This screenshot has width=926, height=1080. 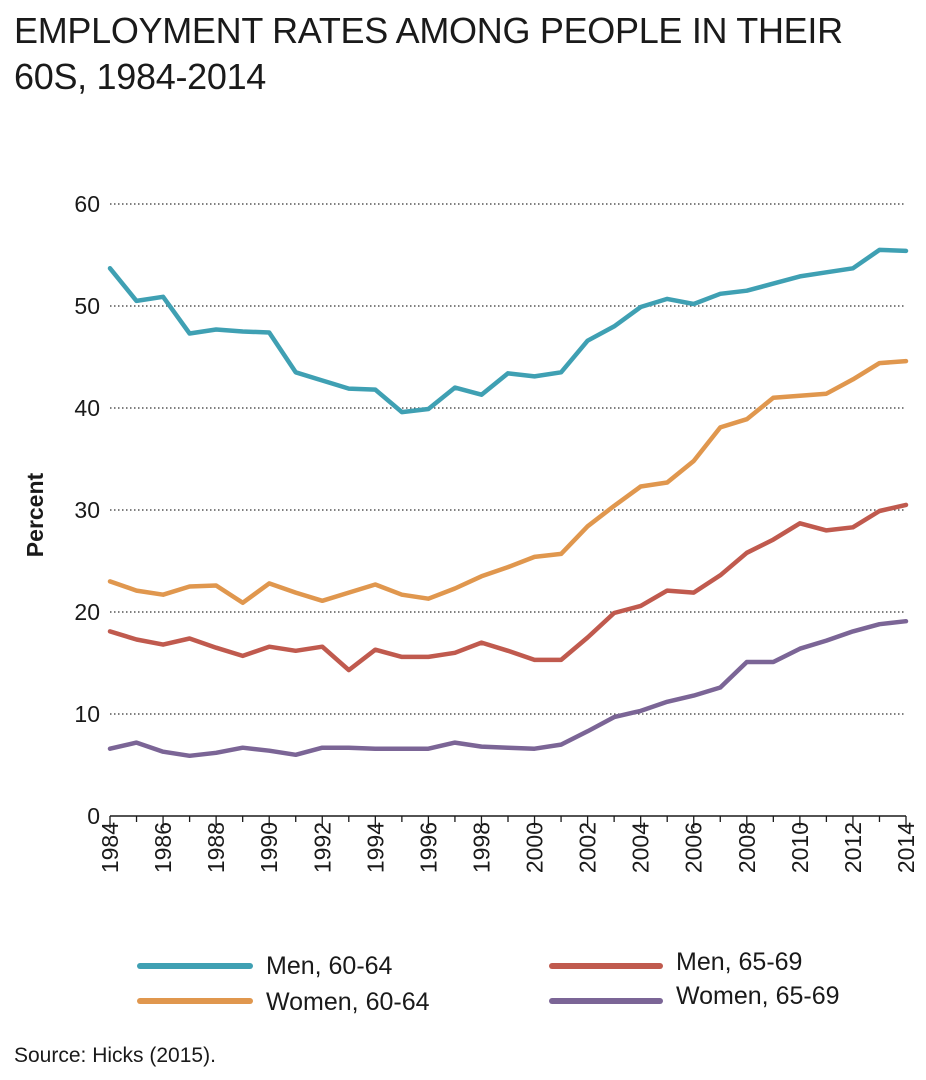 What do you see at coordinates (588, 847) in the screenshot?
I see `x-tick-label: 2002` at bounding box center [588, 847].